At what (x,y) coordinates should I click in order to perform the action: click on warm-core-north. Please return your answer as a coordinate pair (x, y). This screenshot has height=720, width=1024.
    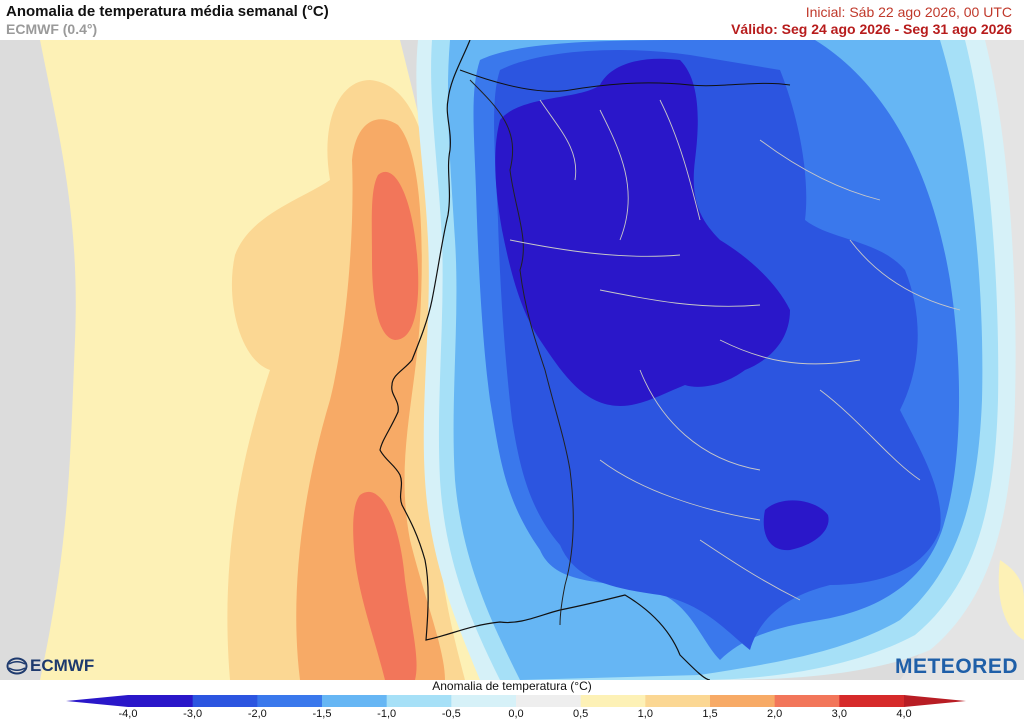
    Looking at the image, I should click on (395, 255).